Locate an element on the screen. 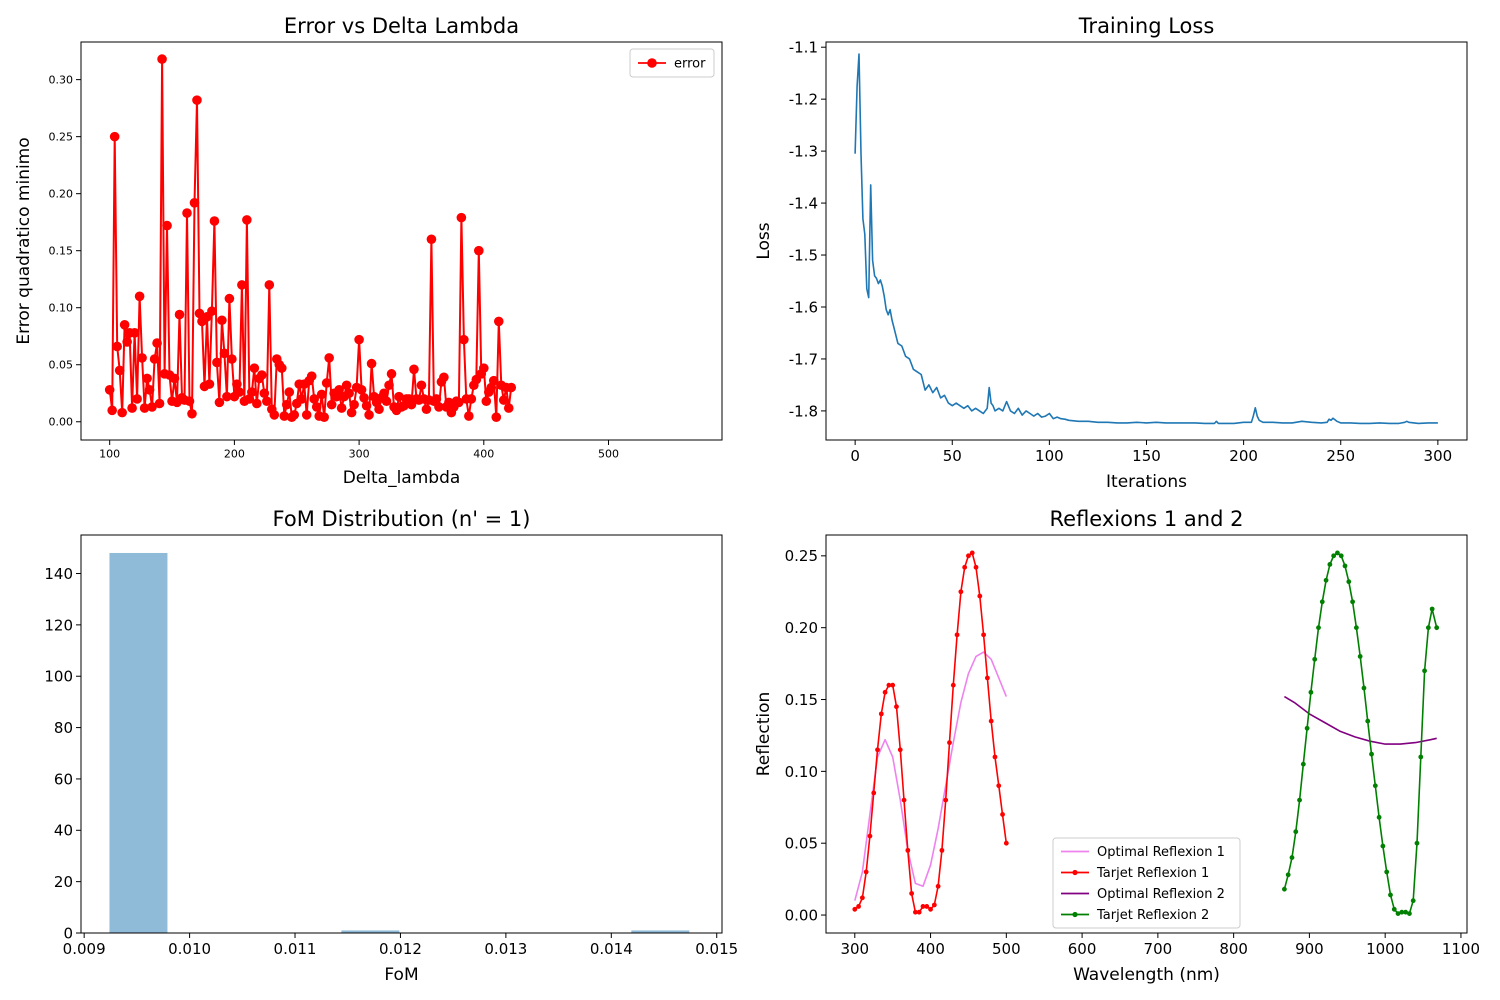 Image resolution: width=1500 pixels, height=1000 pixels. x-tick-label: 600 is located at coordinates (1082, 949).